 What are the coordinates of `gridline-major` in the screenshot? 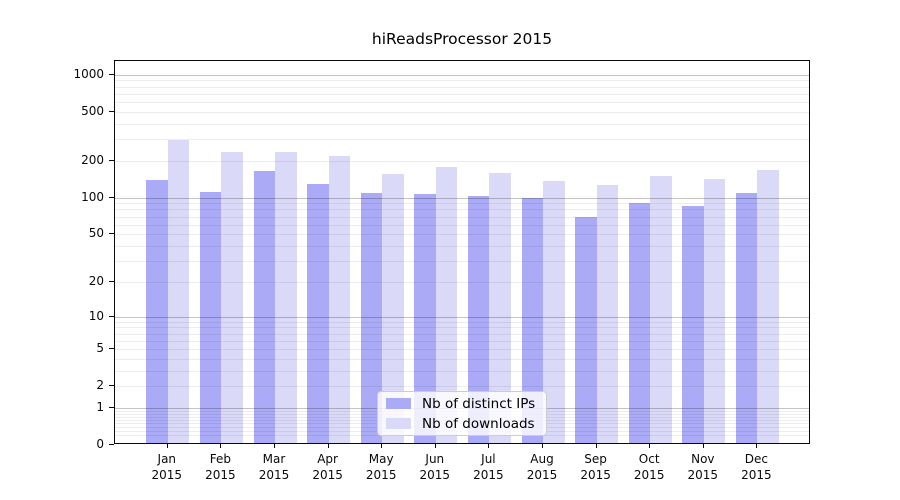 It's located at (462, 75).